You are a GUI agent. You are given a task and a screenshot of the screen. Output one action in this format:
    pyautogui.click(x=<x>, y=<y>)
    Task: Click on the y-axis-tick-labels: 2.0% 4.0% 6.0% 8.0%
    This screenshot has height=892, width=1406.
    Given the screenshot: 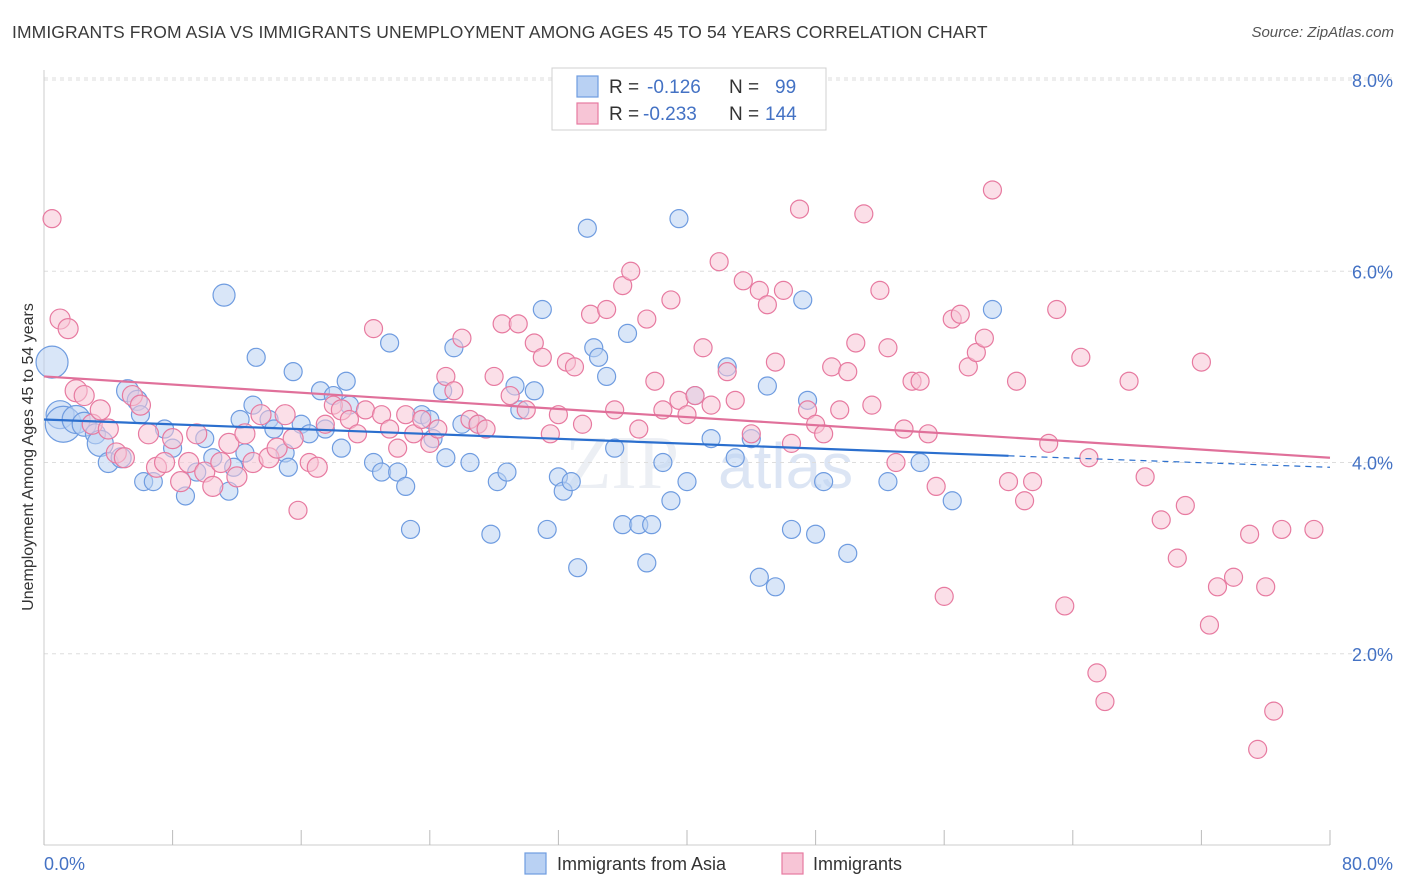 What is the action you would take?
    pyautogui.click(x=1372, y=368)
    